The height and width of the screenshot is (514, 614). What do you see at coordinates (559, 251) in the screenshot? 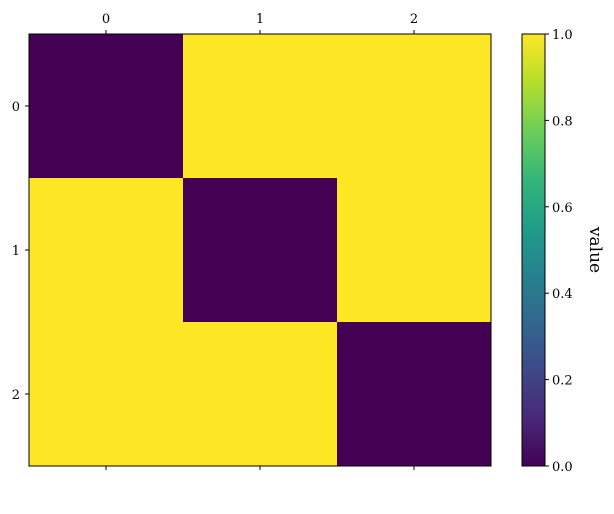
I see `colorbar-ticks: 0.0 0.2 0.4 0.6 0.8 1.0` at bounding box center [559, 251].